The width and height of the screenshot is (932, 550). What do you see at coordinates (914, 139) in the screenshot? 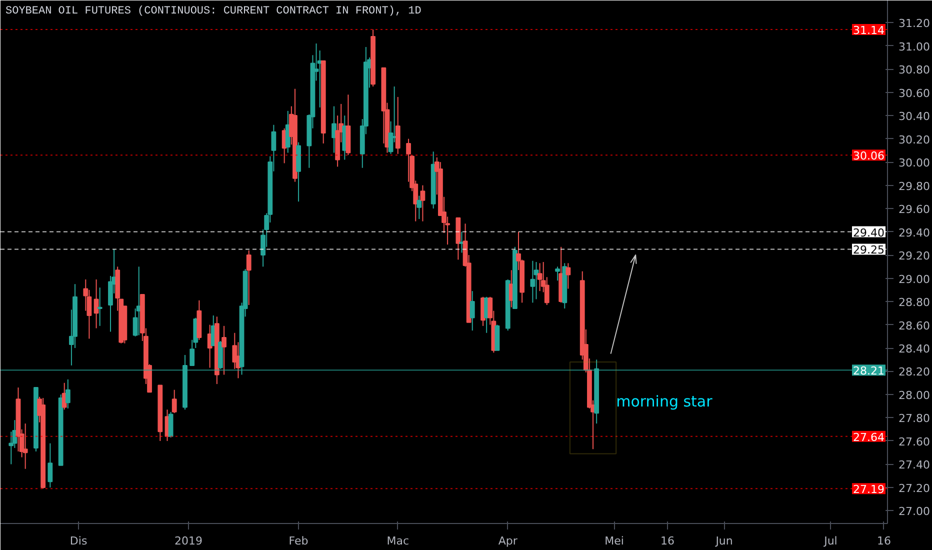
I see `y-tick-label: 30.20` at bounding box center [914, 139].